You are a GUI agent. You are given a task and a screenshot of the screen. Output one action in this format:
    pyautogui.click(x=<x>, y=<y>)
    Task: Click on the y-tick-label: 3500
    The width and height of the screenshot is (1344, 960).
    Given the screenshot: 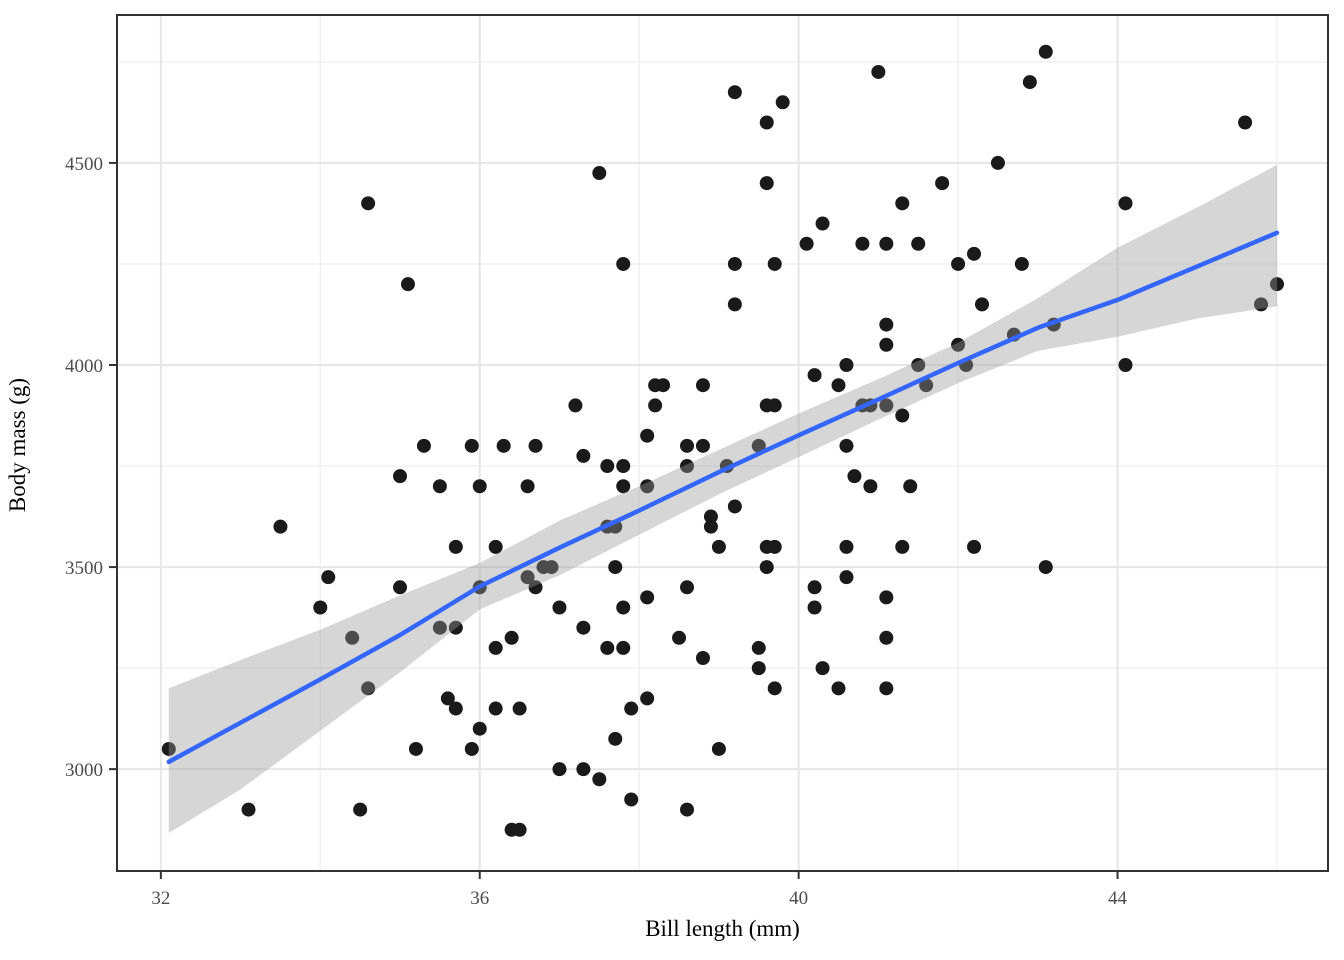 What is the action you would take?
    pyautogui.click(x=84, y=568)
    